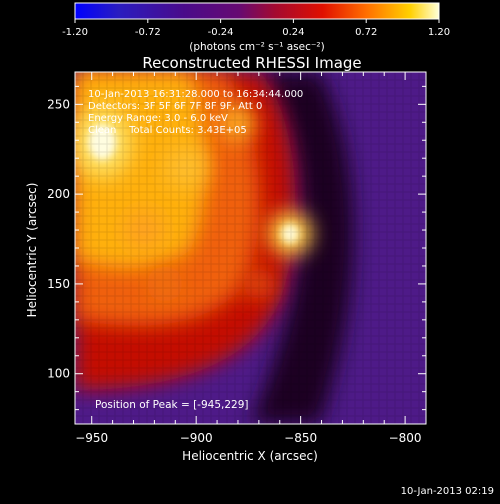 The image size is (500, 504). What do you see at coordinates (196, 438) in the screenshot?
I see `x-tick-label: −900` at bounding box center [196, 438].